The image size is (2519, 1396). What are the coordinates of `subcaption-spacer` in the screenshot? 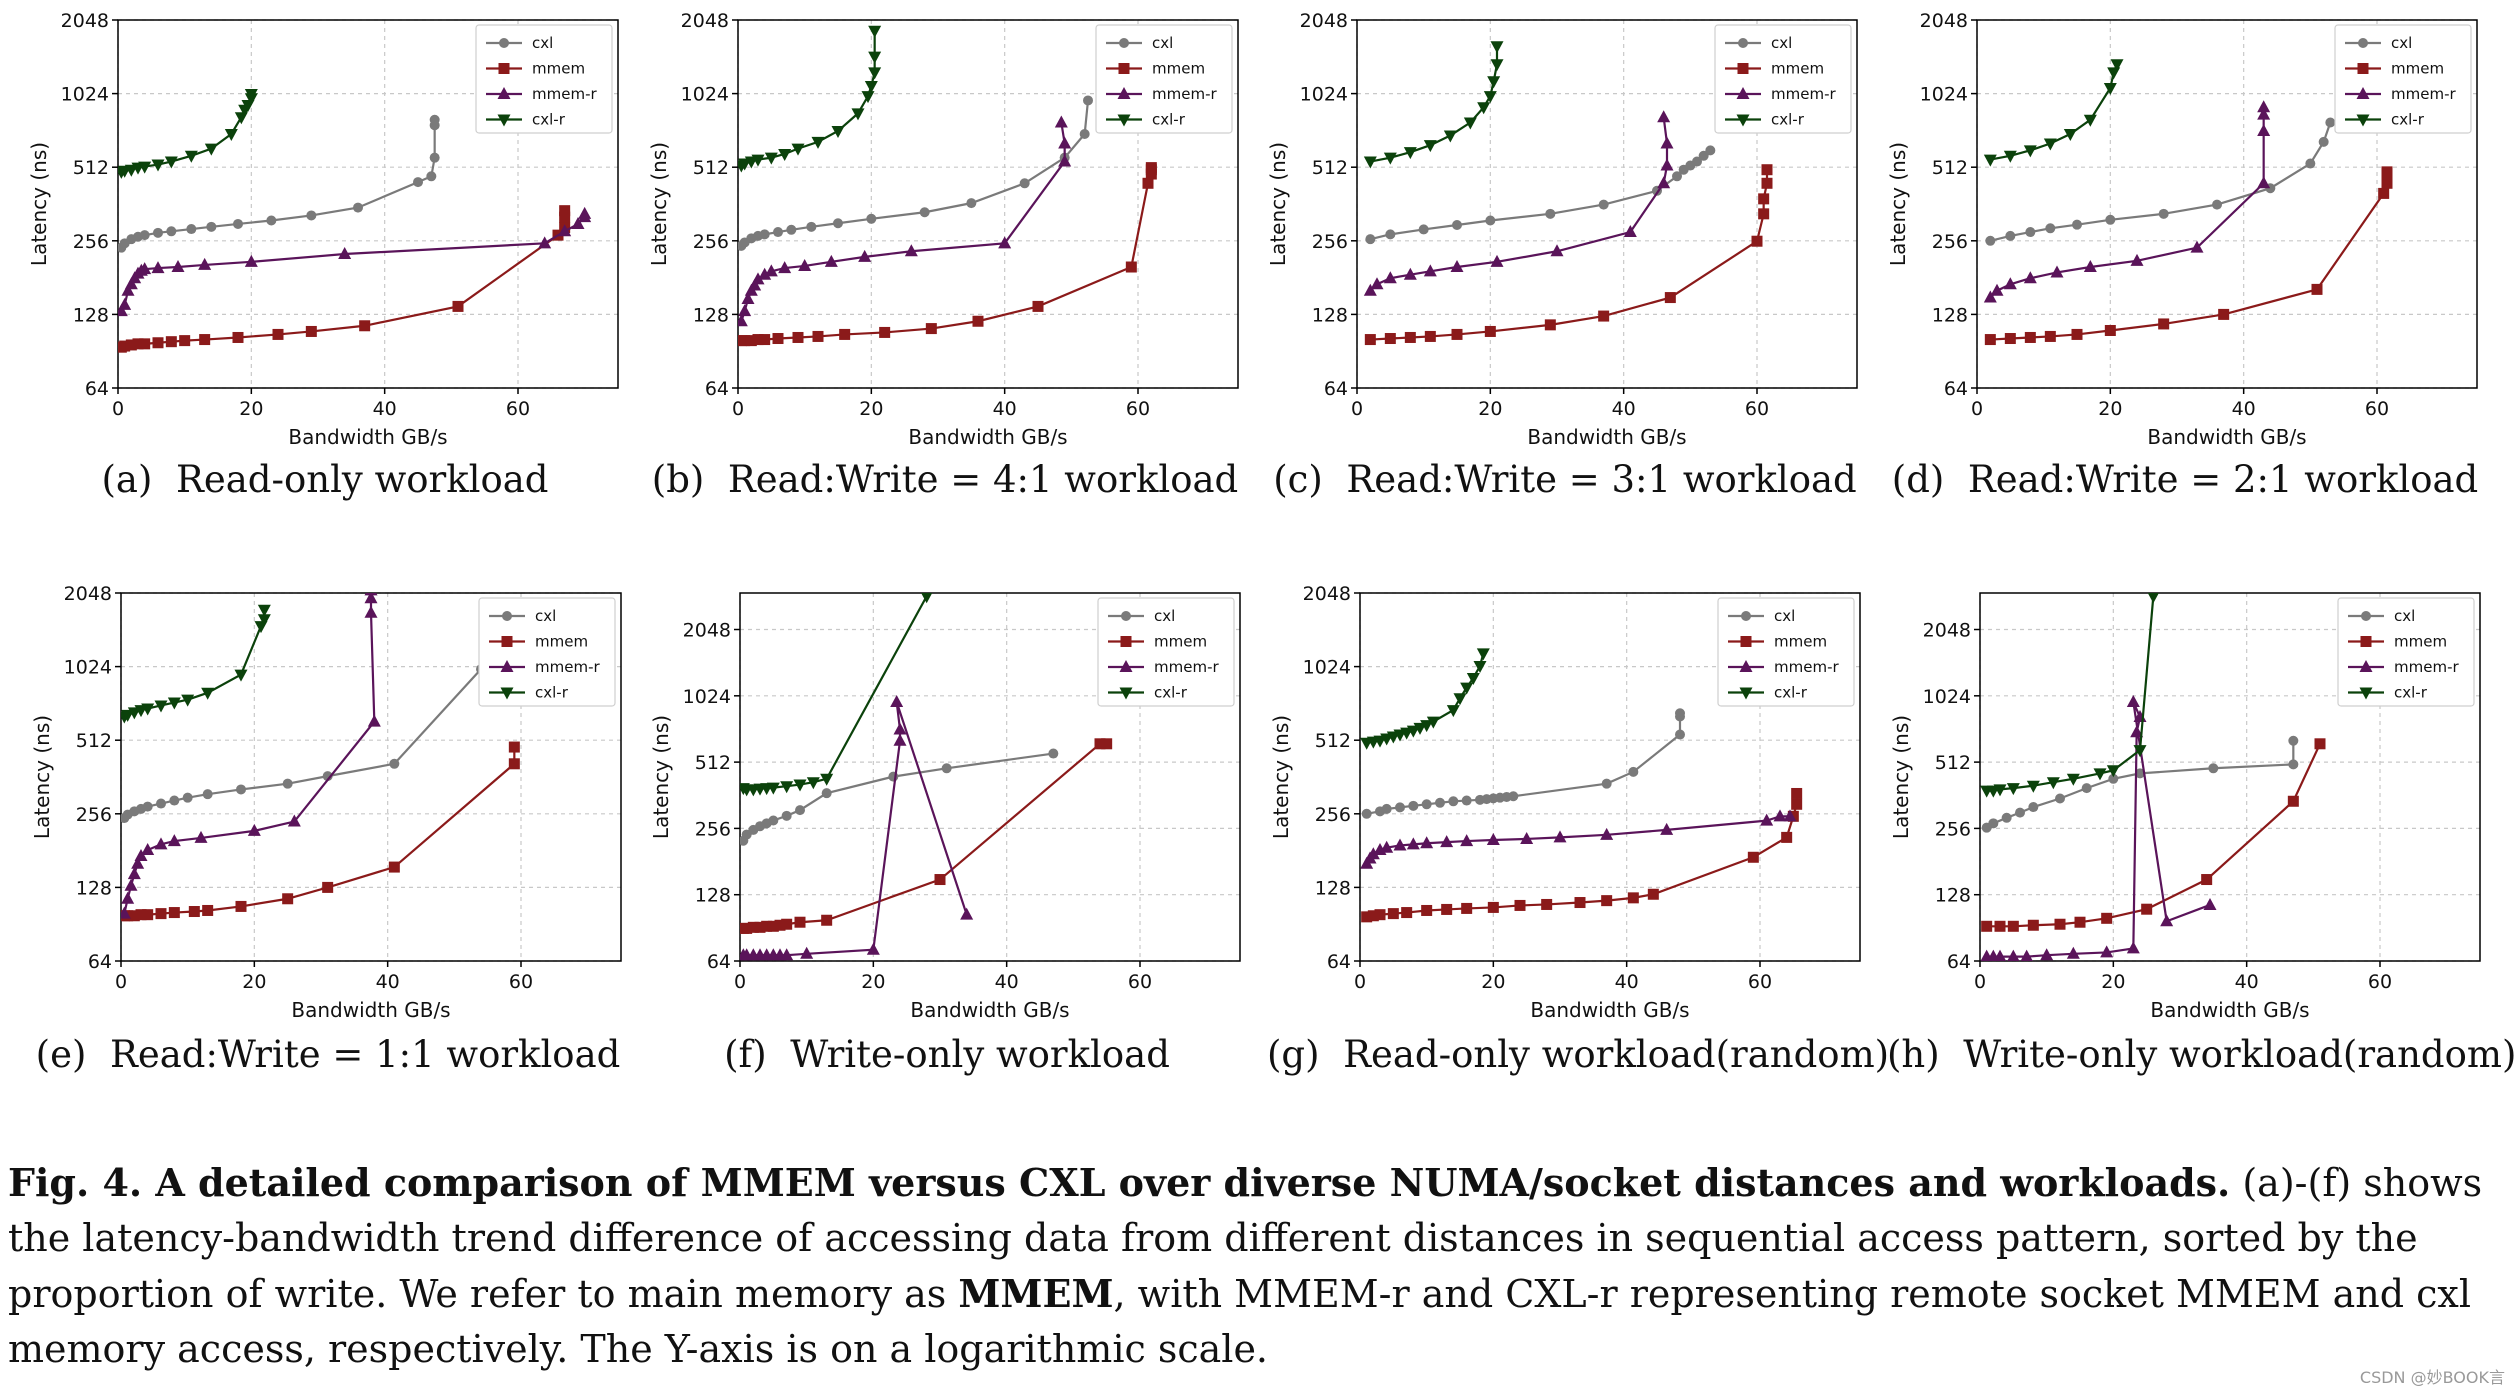 It's located at (164, 479).